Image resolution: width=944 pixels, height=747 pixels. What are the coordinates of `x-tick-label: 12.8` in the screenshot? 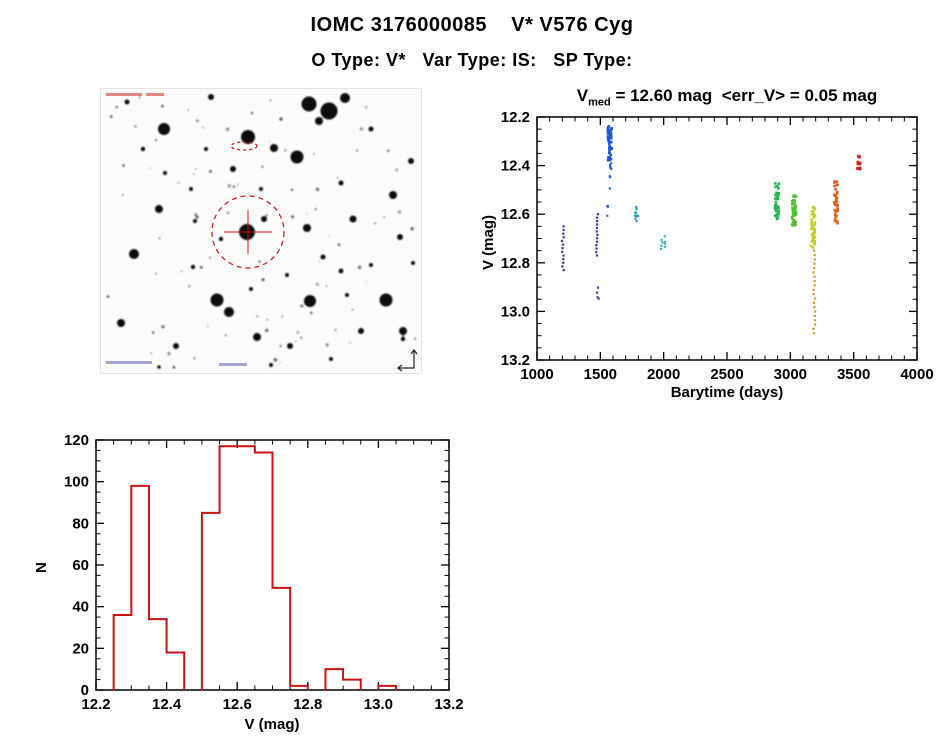 It's located at (307, 704).